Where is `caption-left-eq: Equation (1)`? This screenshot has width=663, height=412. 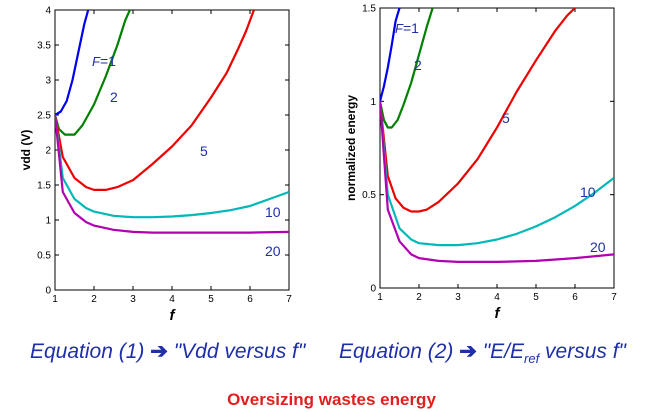
caption-left-eq: Equation (1) is located at coordinates (87, 351).